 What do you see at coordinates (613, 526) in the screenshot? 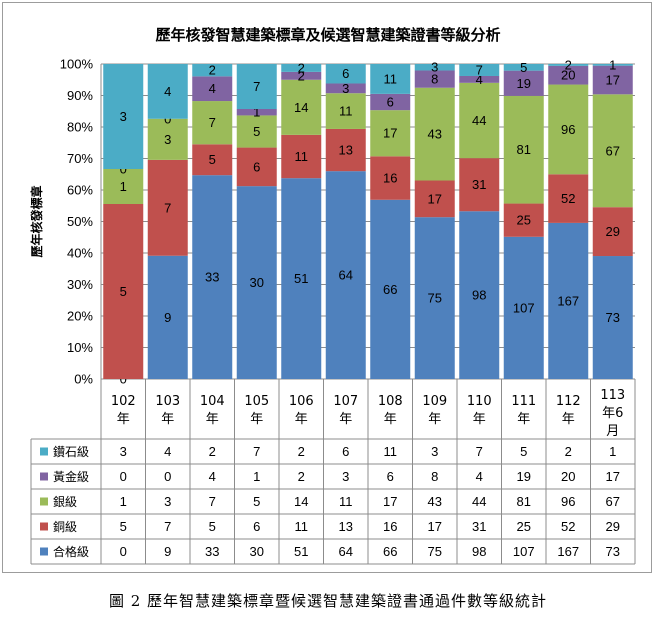
I see `table-cell: 29` at bounding box center [613, 526].